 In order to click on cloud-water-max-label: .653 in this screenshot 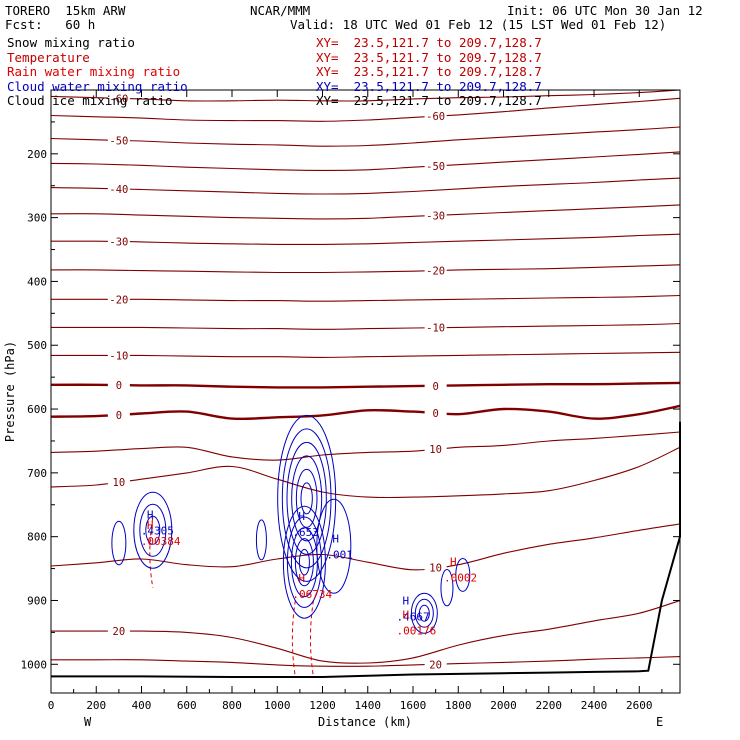, I will do `click(305, 532)`.